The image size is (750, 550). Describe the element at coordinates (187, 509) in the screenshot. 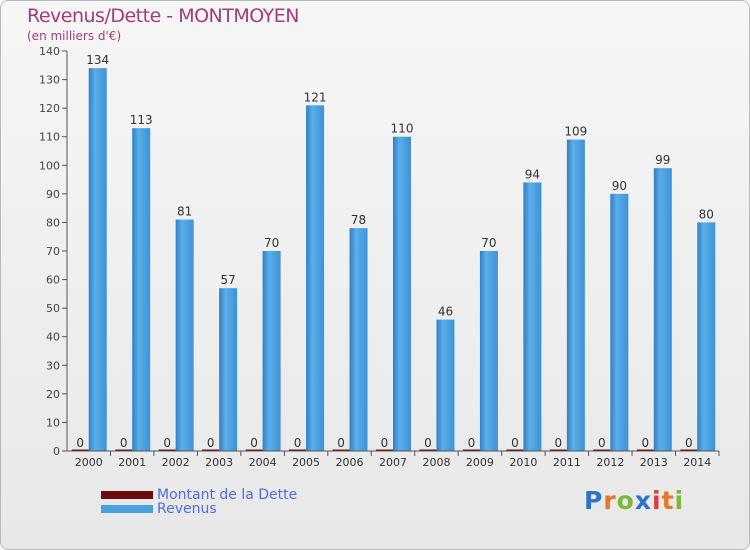

I see `legend-label-revenus: Revenus` at that location.